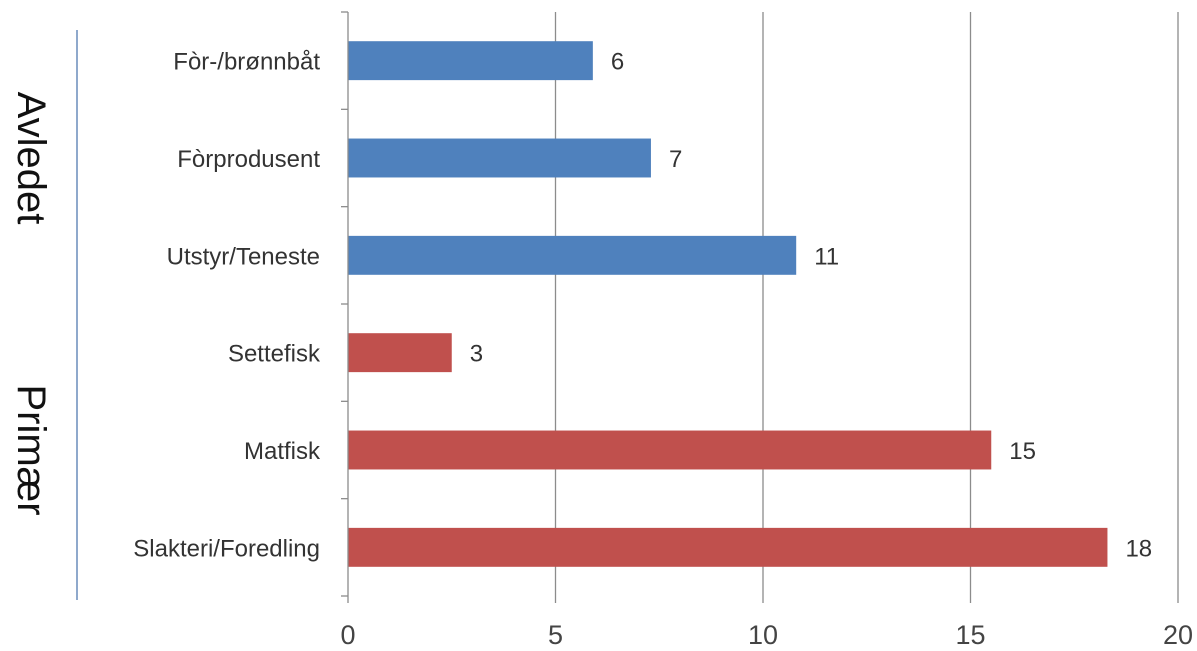 Image resolution: width=1197 pixels, height=651 pixels. I want to click on data-label: 7, so click(675, 159).